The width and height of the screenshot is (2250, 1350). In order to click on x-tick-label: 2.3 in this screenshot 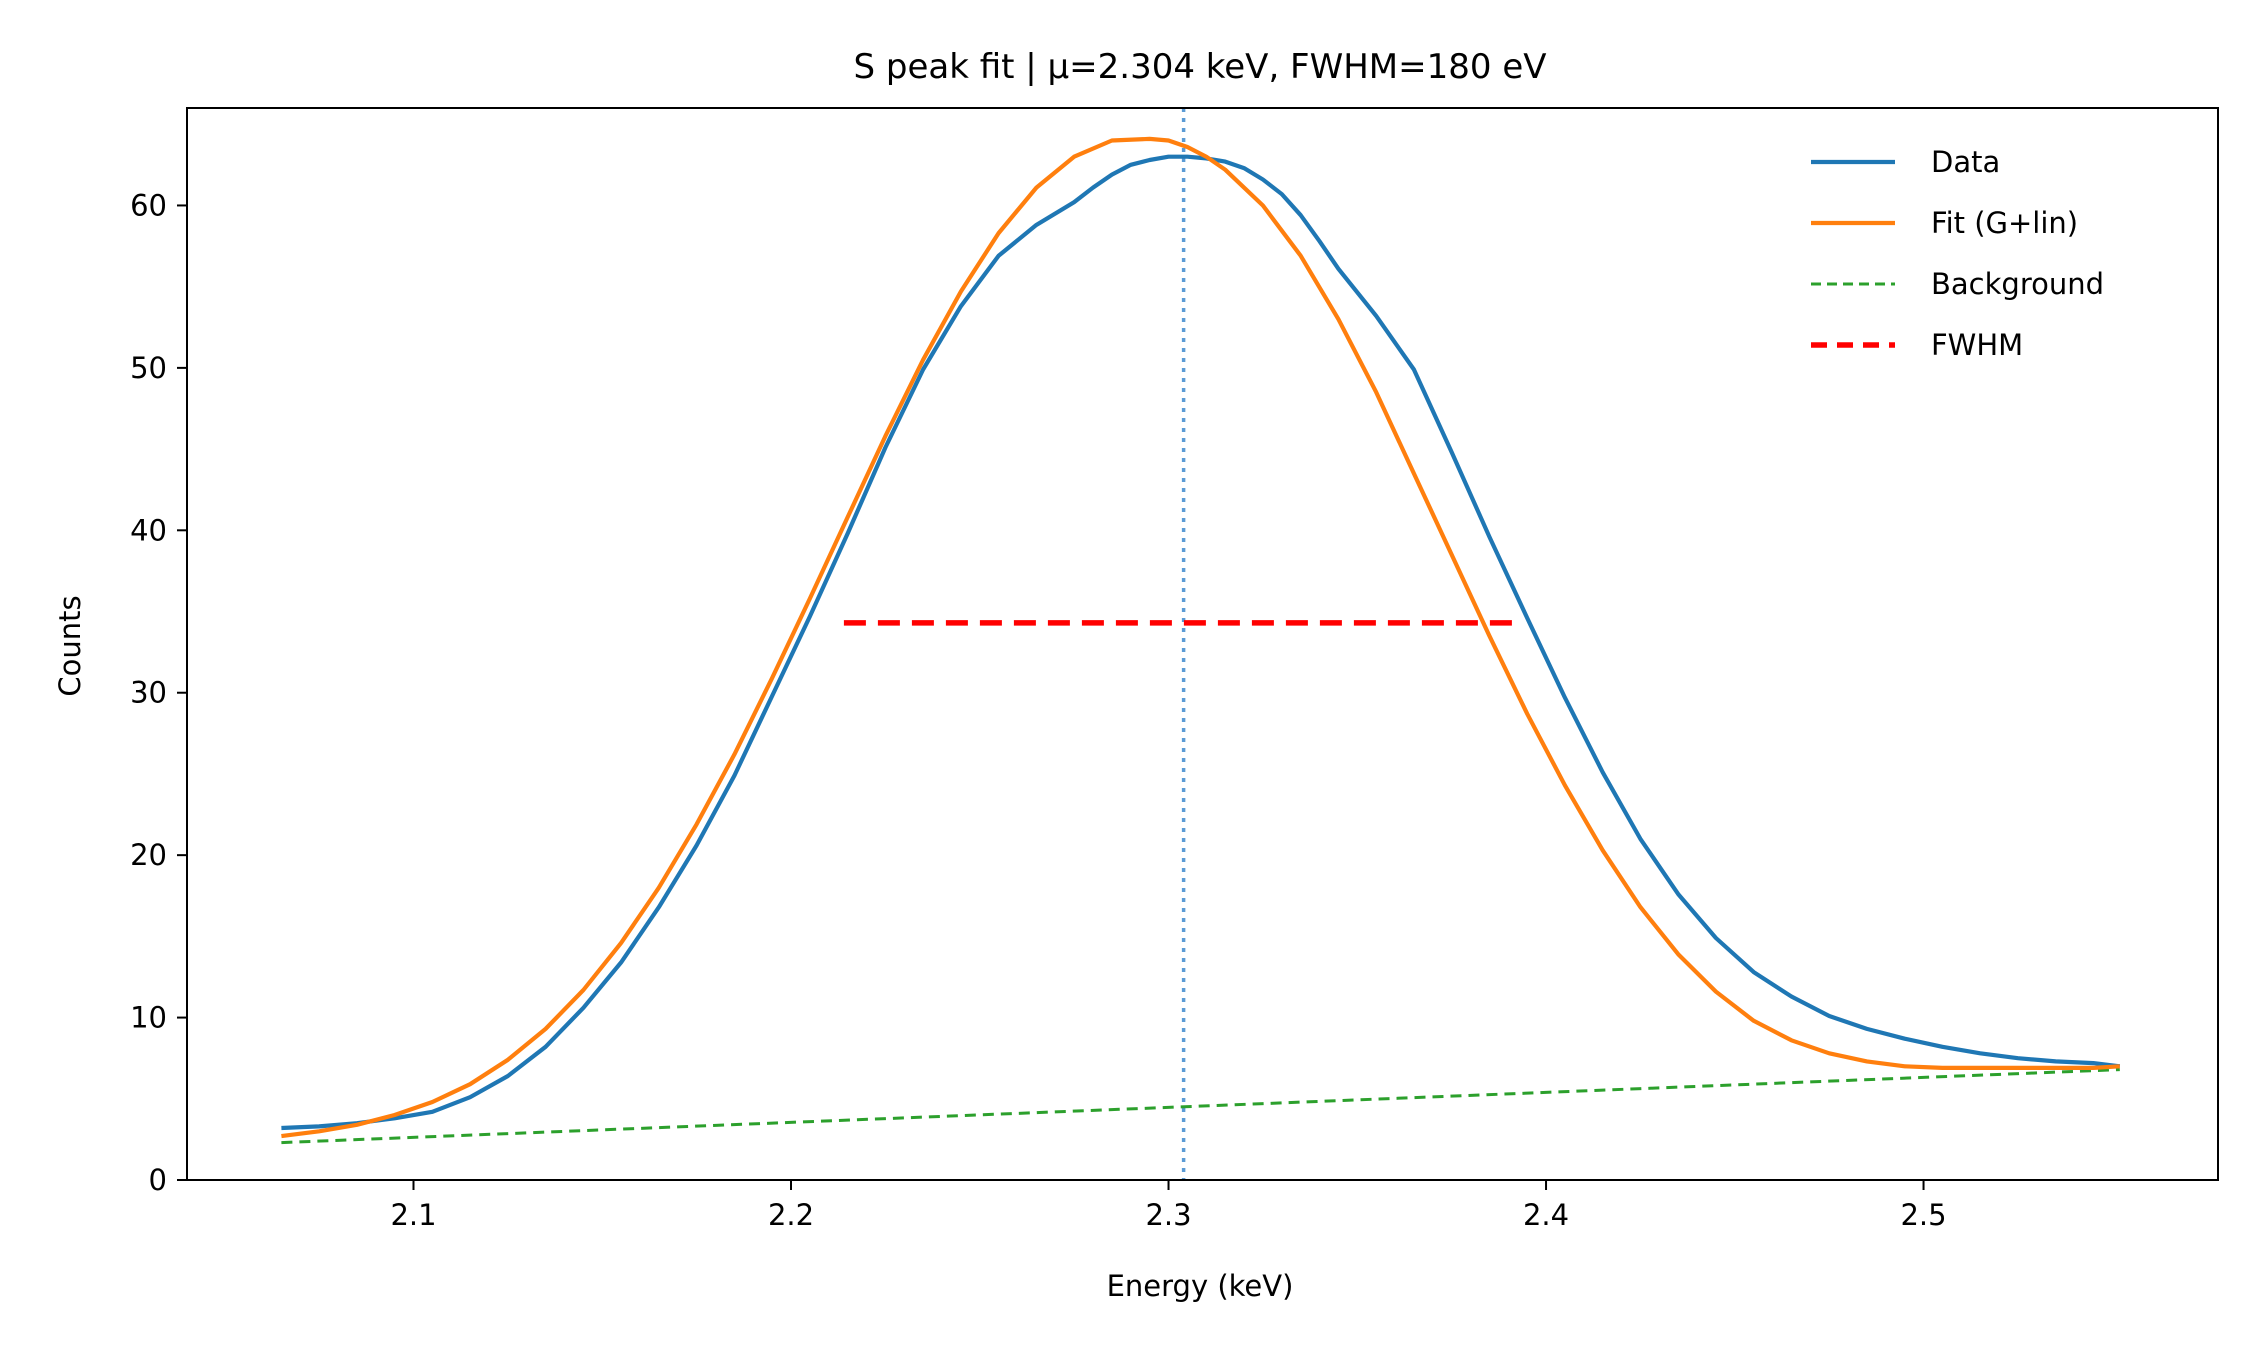, I will do `click(1168, 1215)`.